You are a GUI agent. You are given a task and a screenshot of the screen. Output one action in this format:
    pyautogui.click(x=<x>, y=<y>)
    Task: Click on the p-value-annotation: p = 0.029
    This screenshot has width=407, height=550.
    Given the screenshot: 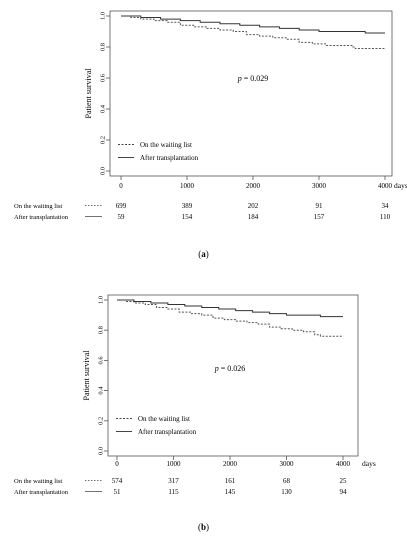 What is the action you would take?
    pyautogui.click(x=253, y=78)
    